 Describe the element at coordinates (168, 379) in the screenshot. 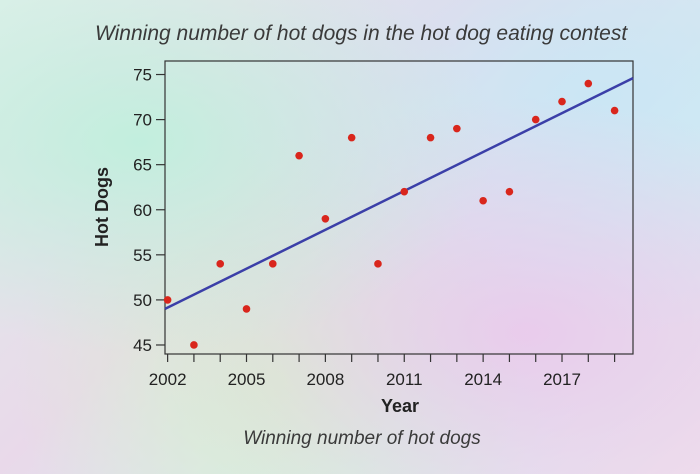

I see `x-tick-label: 2002` at that location.